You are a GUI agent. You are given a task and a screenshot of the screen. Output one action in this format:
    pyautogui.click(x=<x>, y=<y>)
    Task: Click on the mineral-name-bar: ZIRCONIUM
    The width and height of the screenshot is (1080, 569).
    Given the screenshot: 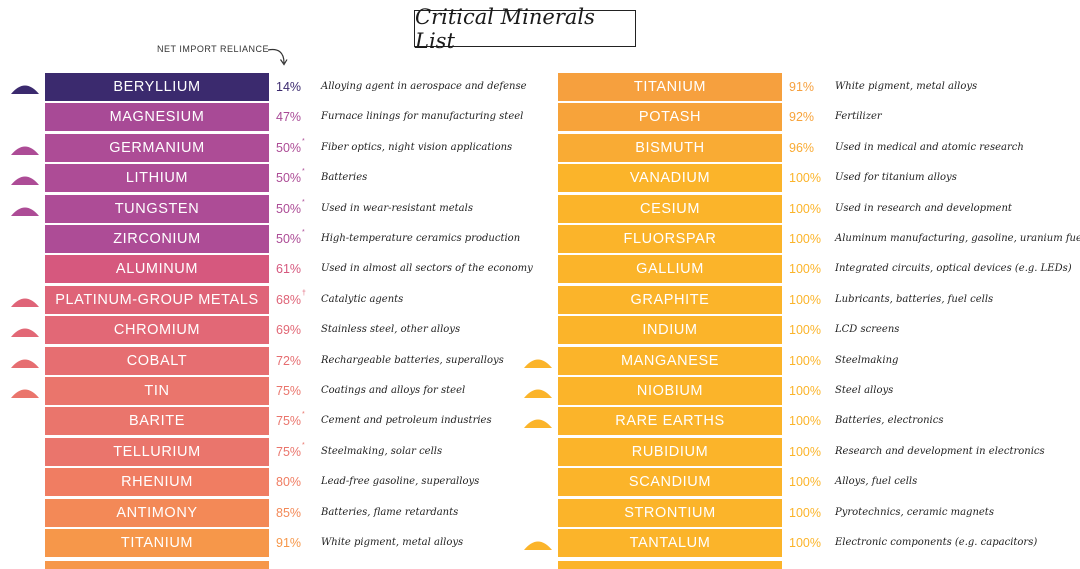 What is the action you would take?
    pyautogui.click(x=157, y=239)
    